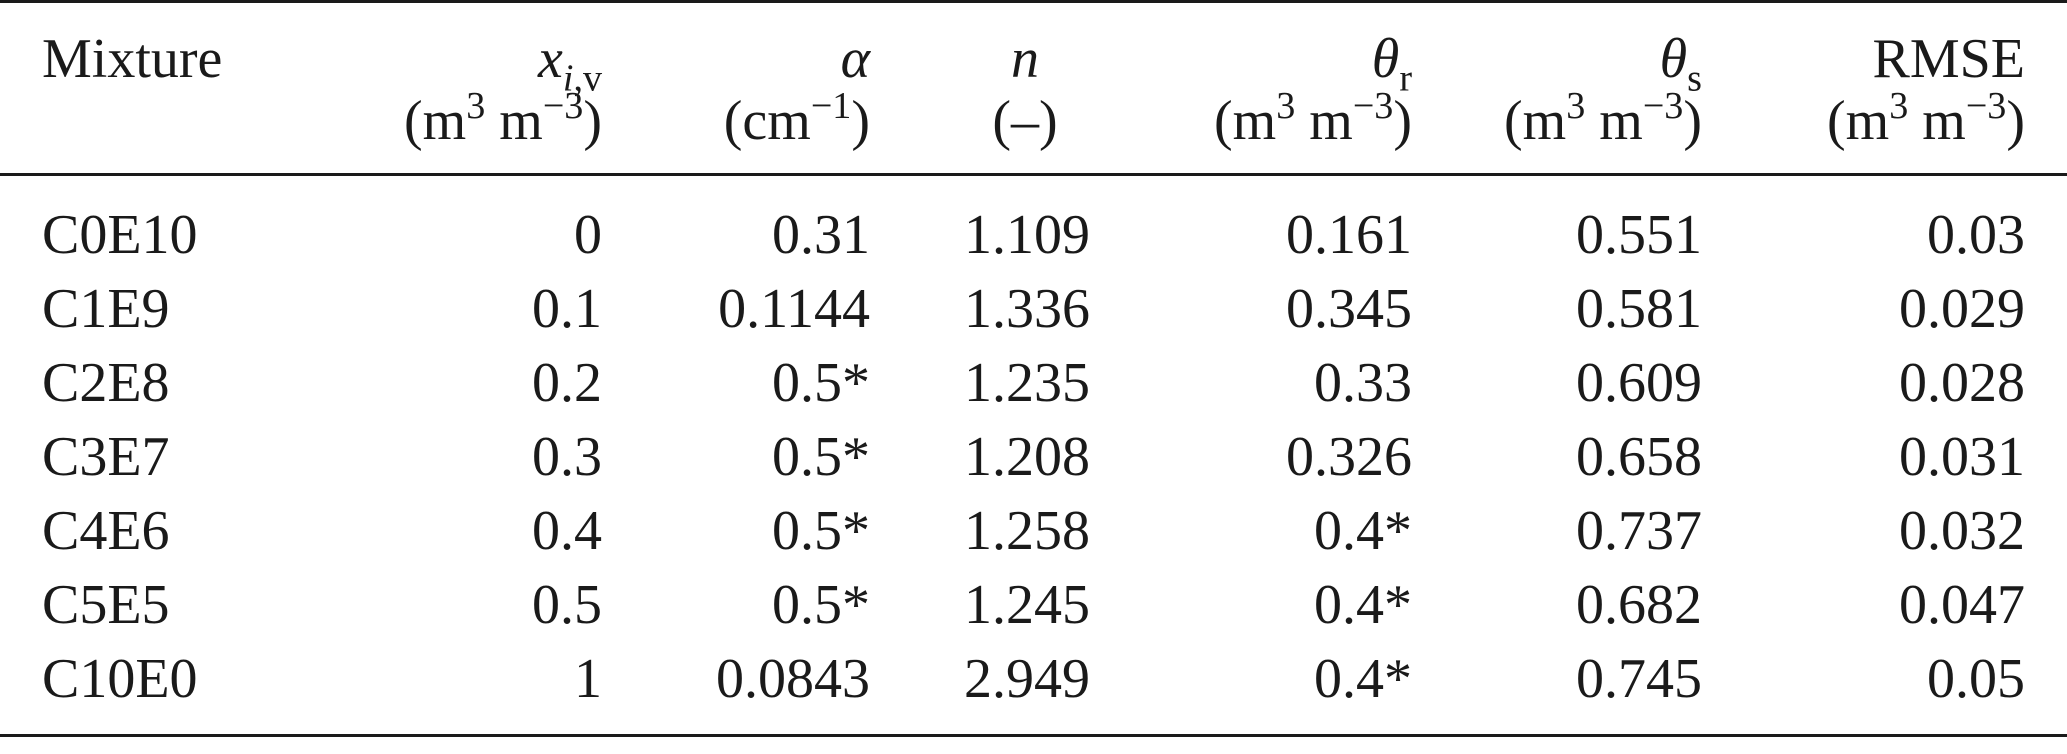 The image size is (2067, 754). I want to click on cell-mixture: C2E8, so click(106, 383).